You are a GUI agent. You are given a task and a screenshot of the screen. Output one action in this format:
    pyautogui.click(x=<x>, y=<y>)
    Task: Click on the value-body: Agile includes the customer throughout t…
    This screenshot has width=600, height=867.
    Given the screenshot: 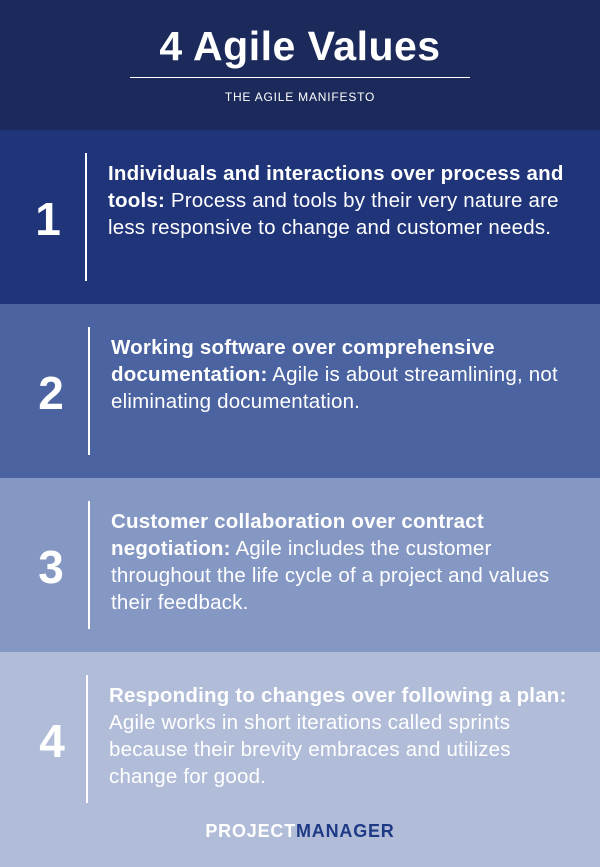 What is the action you would take?
    pyautogui.click(x=330, y=575)
    